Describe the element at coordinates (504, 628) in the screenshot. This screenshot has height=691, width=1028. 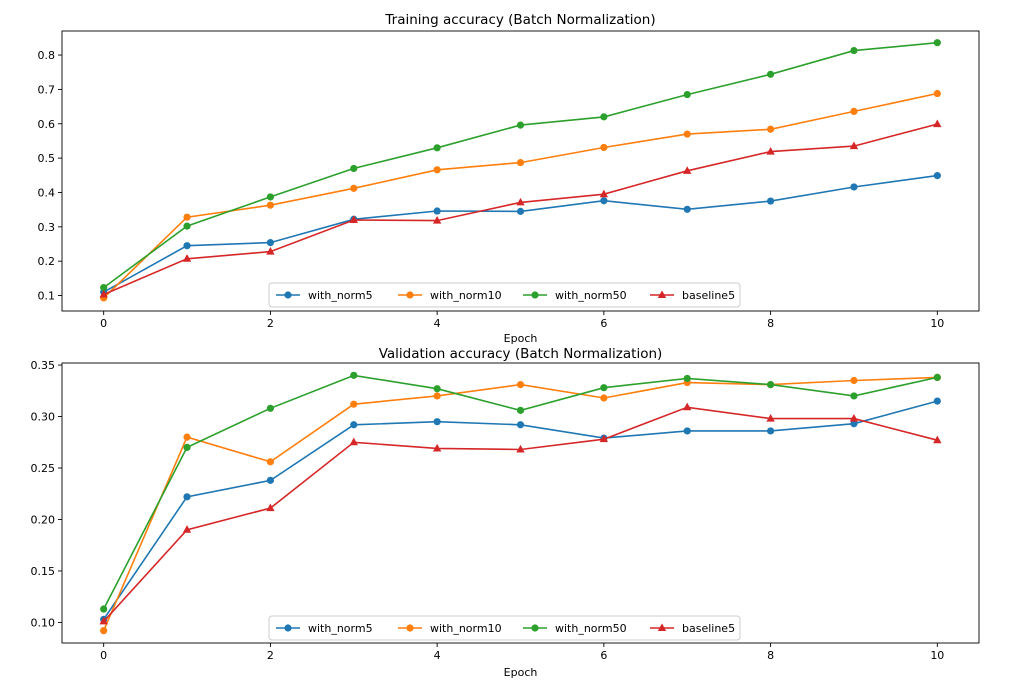
I see `legend-box` at that location.